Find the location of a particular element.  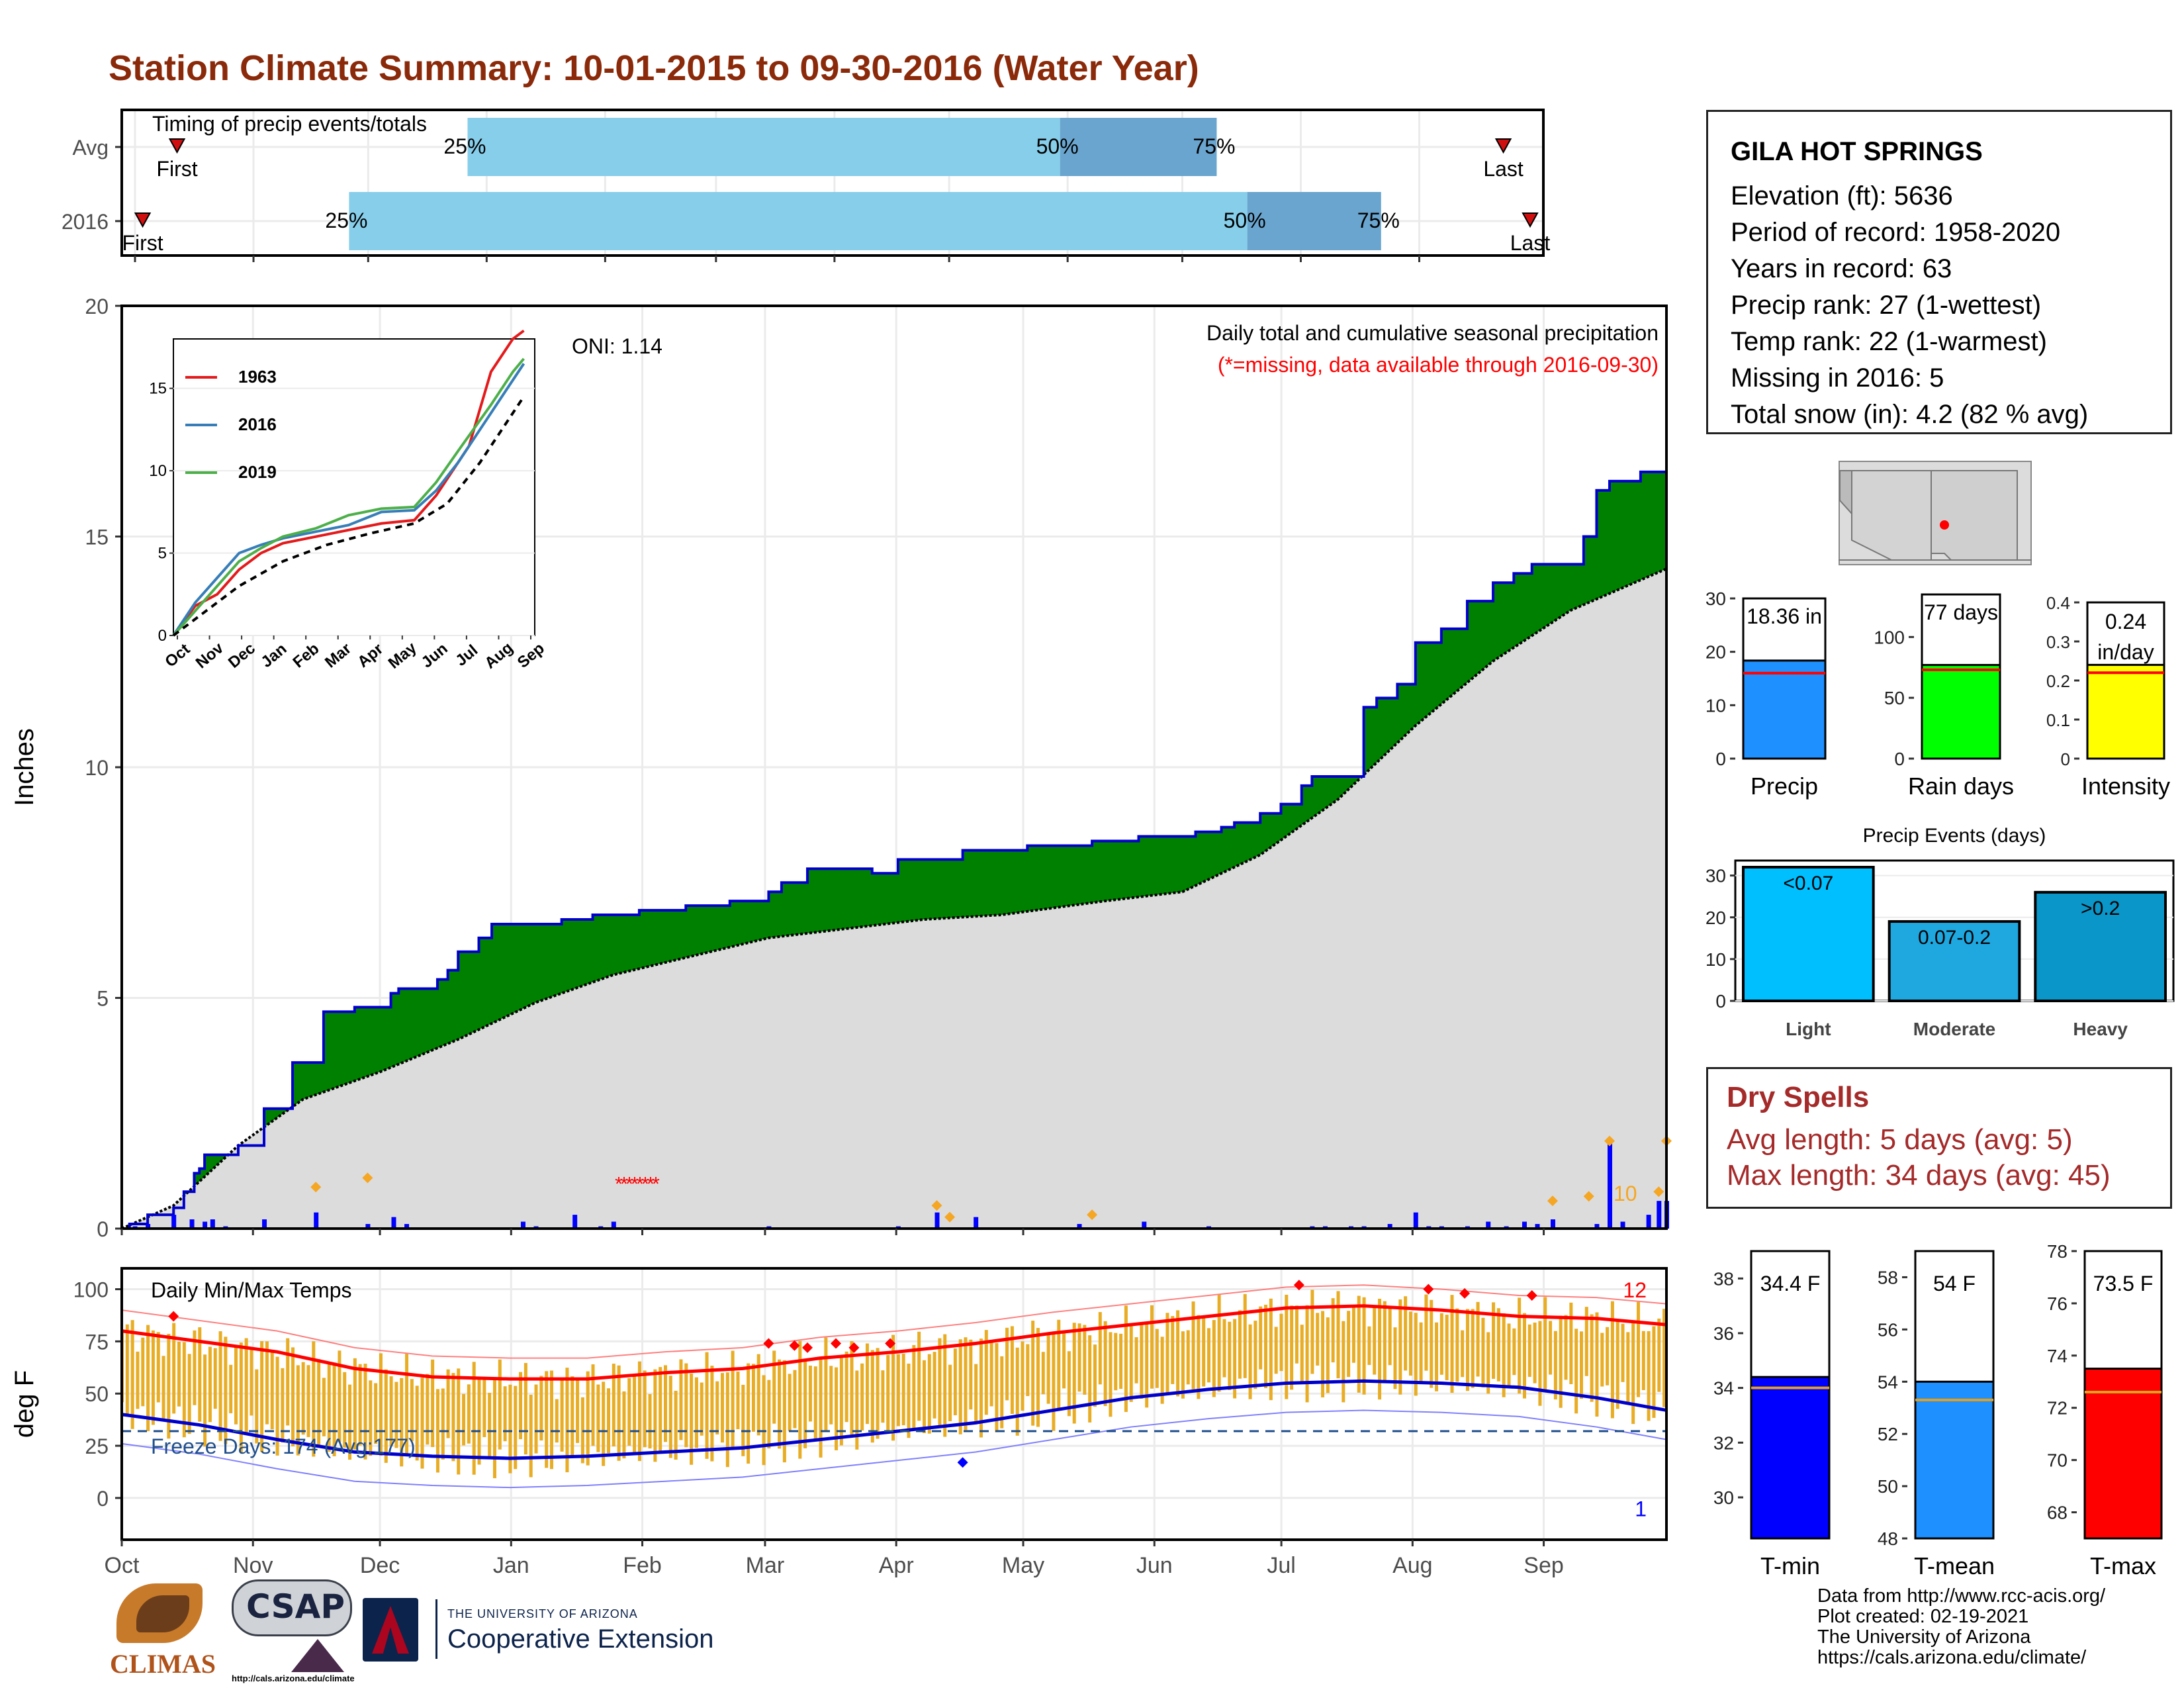

timing-first-label: First is located at coordinates (142, 243).